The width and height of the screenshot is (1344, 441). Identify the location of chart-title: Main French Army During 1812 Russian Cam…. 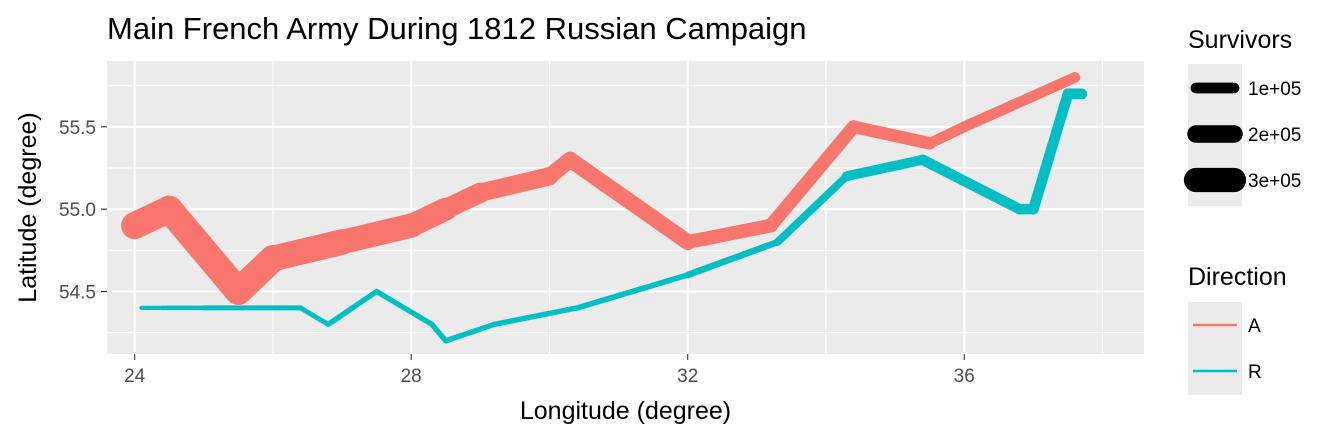
(457, 28).